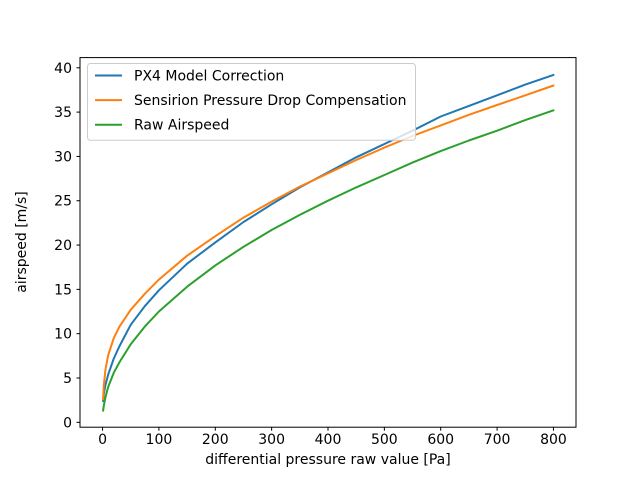 This screenshot has width=640, height=480. Describe the element at coordinates (102, 440) in the screenshot. I see `x-tick-label: 0` at that location.